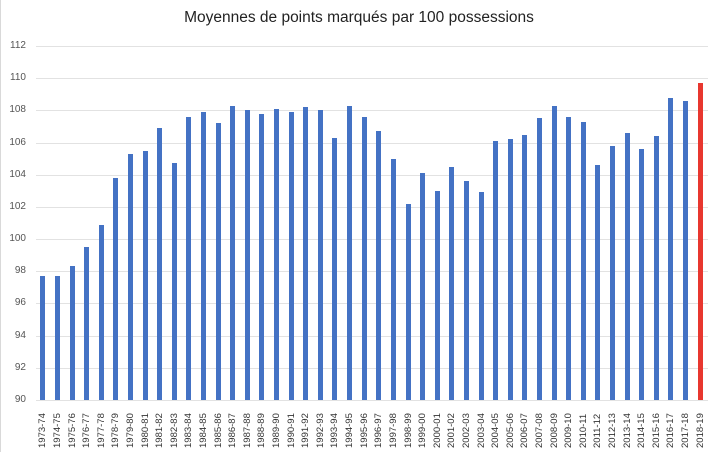  I want to click on x-tick-label: 2006-07, so click(525, 430).